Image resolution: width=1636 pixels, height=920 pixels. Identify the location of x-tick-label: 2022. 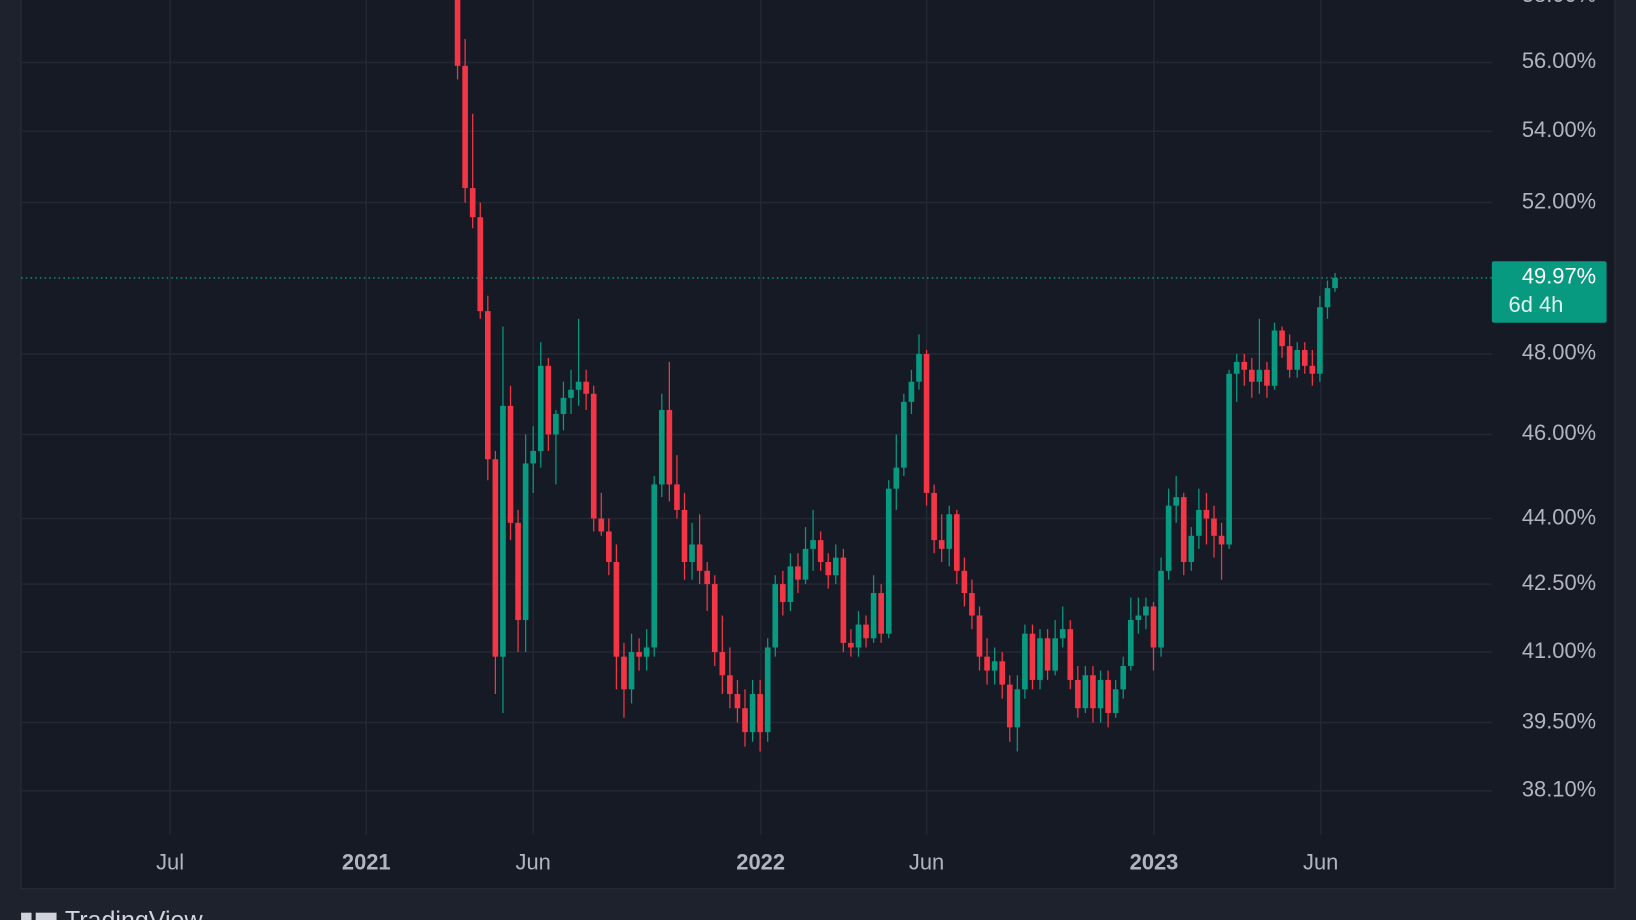
(760, 861).